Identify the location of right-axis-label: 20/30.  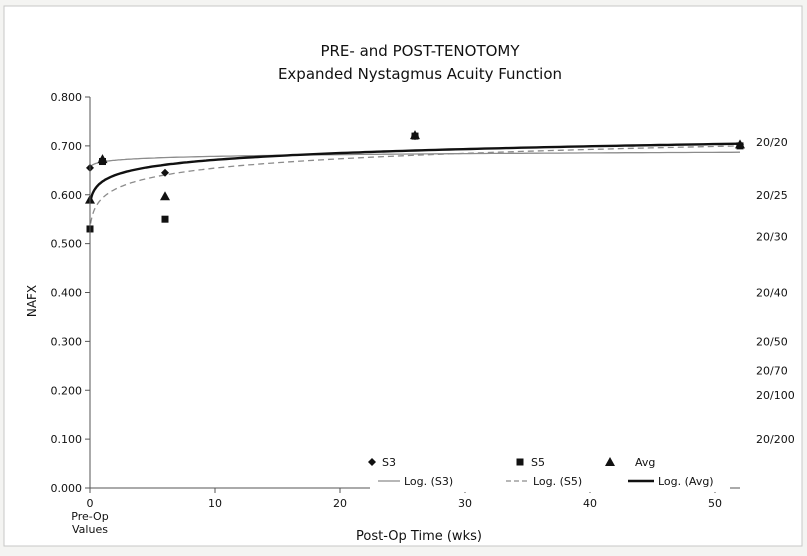
(772, 236).